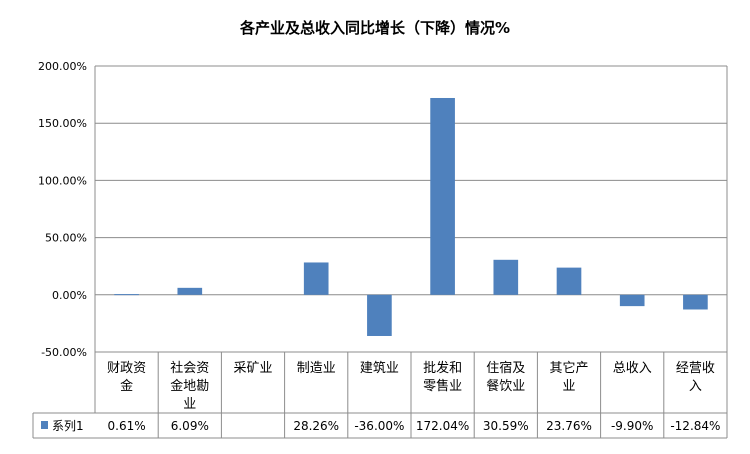 Image resolution: width=750 pixels, height=454 pixels. I want to click on category-label: 采矿业, so click(252, 368).